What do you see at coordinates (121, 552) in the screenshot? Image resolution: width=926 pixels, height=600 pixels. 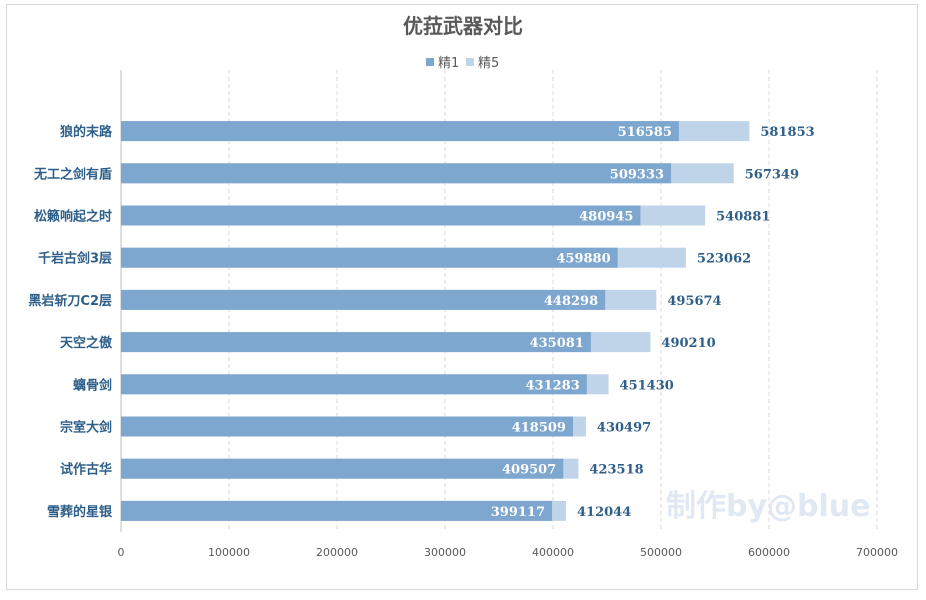 I see `x-tick-label: 0` at bounding box center [121, 552].